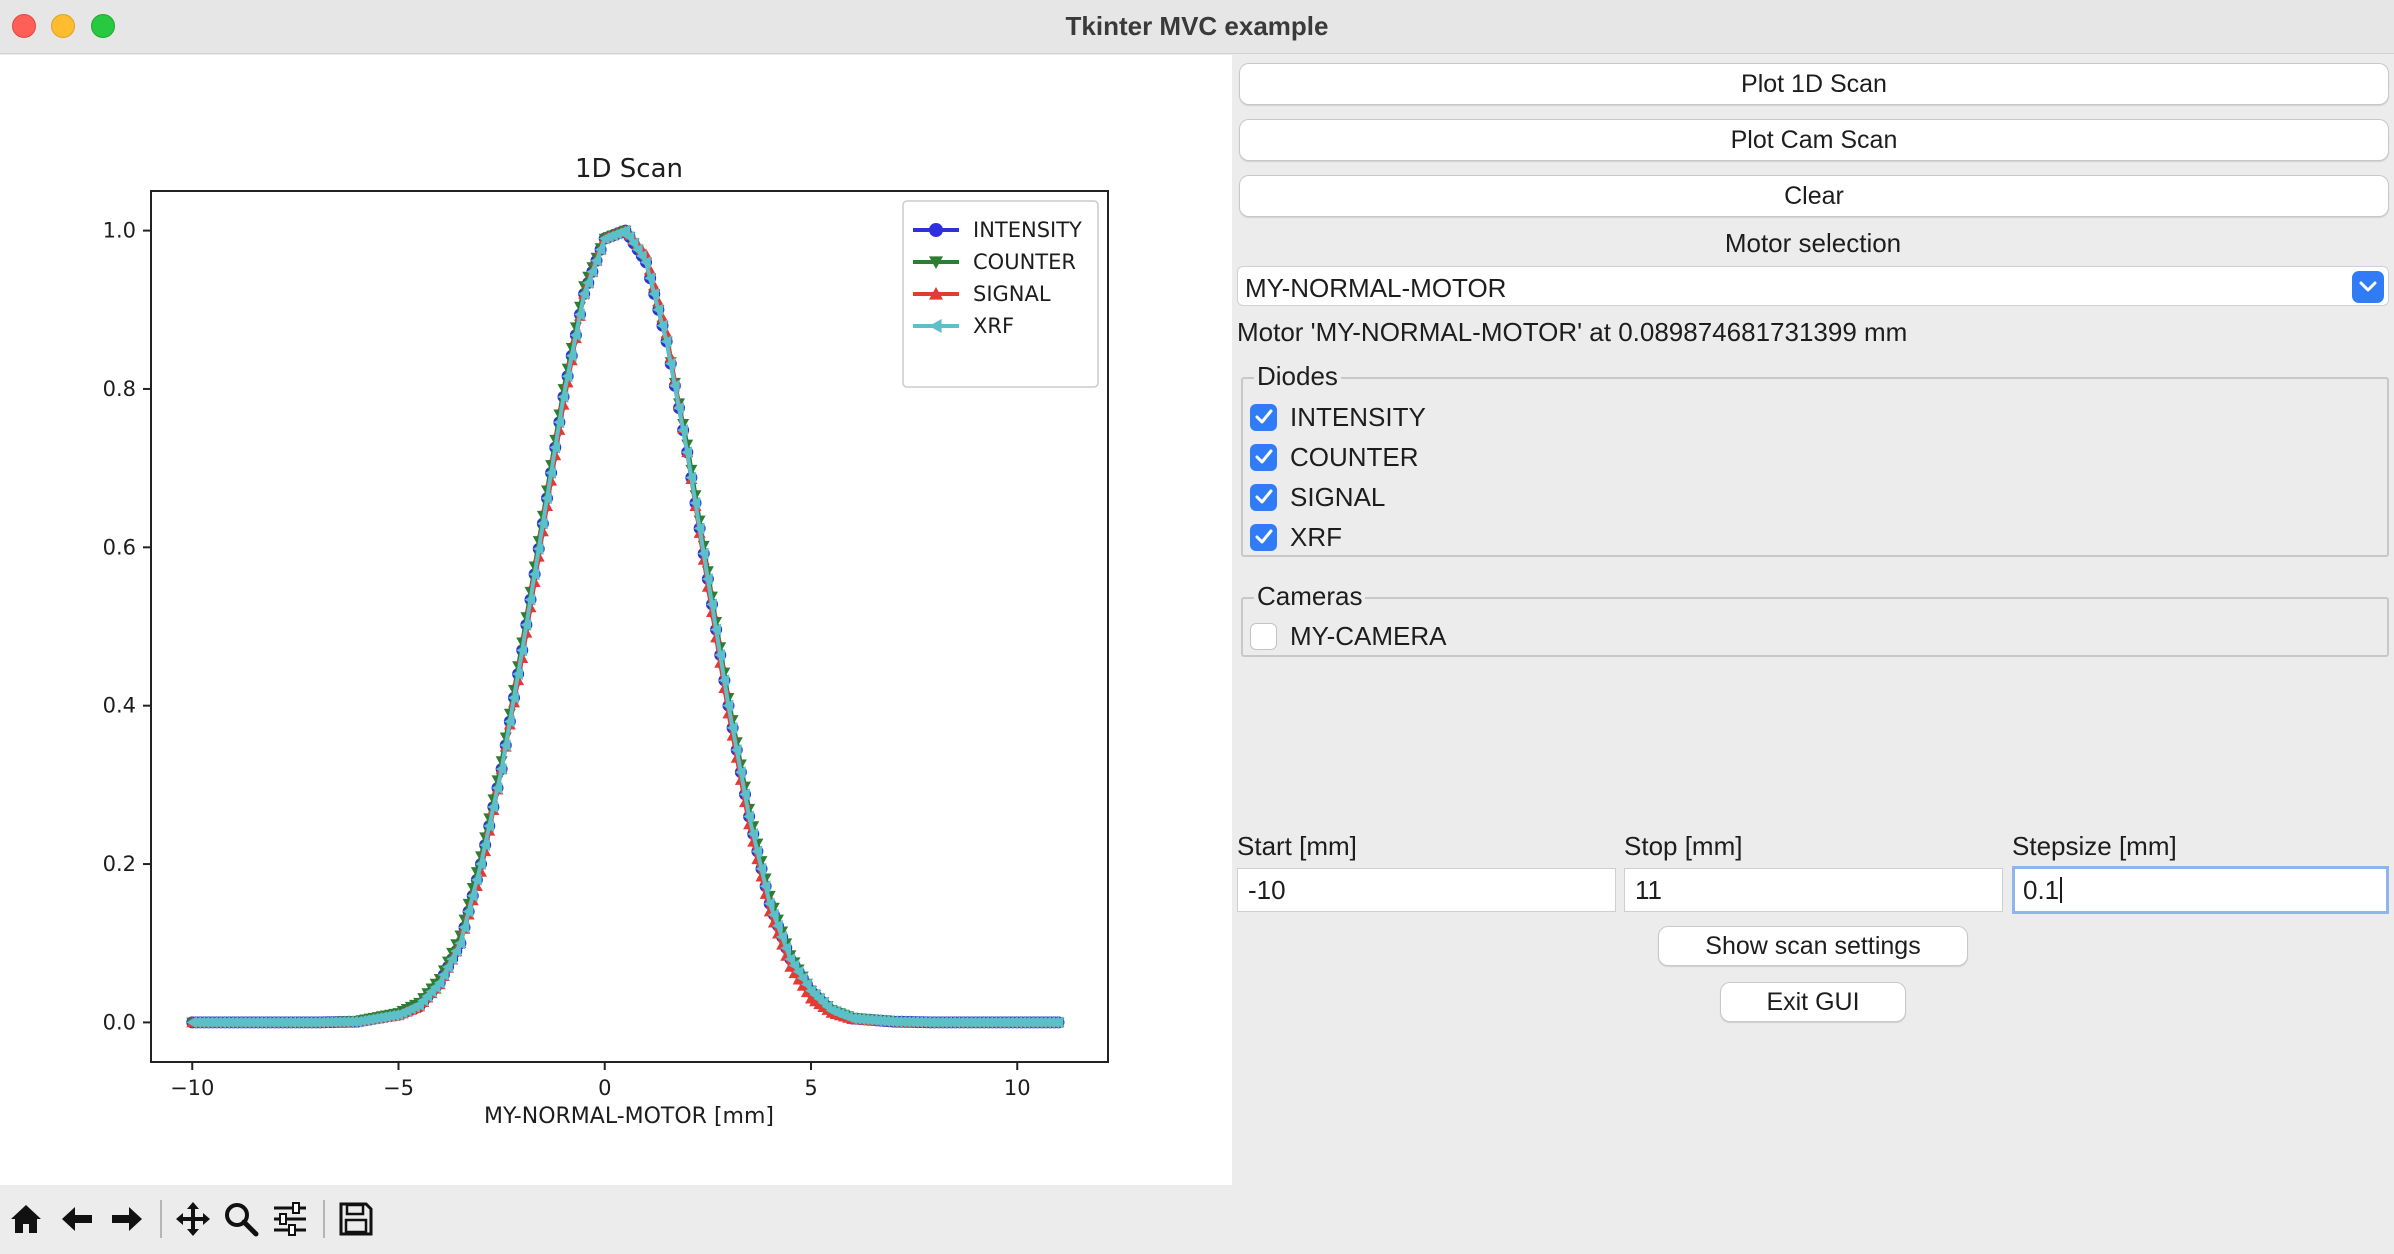 The height and width of the screenshot is (1254, 2394). Describe the element at coordinates (26, 1219) in the screenshot. I see `home-icon` at that location.